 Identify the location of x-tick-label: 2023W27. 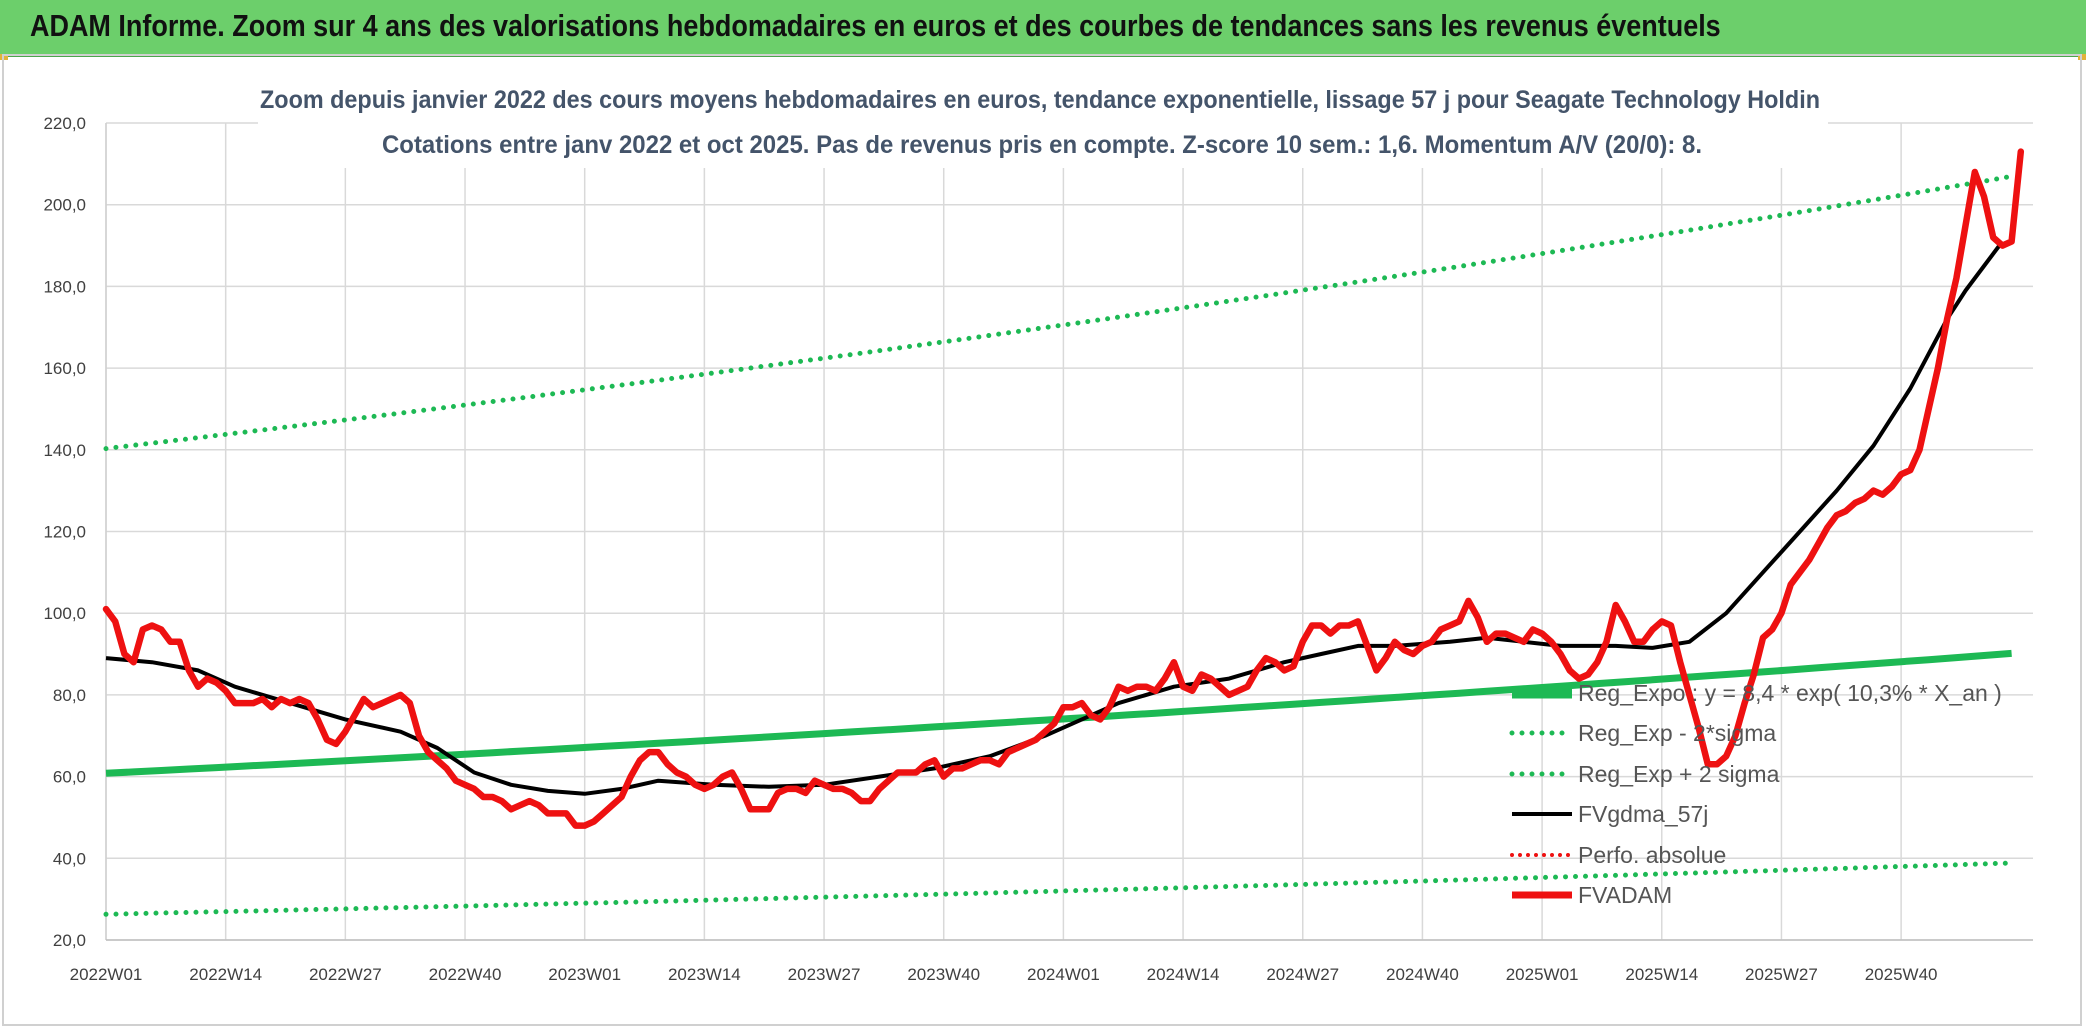
(824, 974).